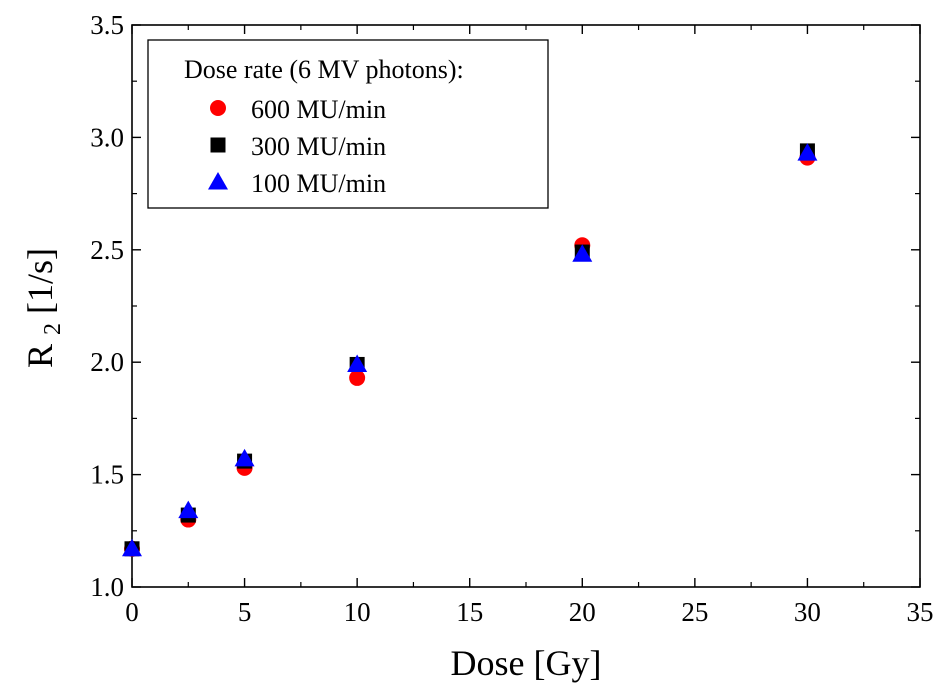 This screenshot has height=693, width=938. Describe the element at coordinates (318, 183) in the screenshot. I see `legend-entry-label: 100 MU/min` at that location.